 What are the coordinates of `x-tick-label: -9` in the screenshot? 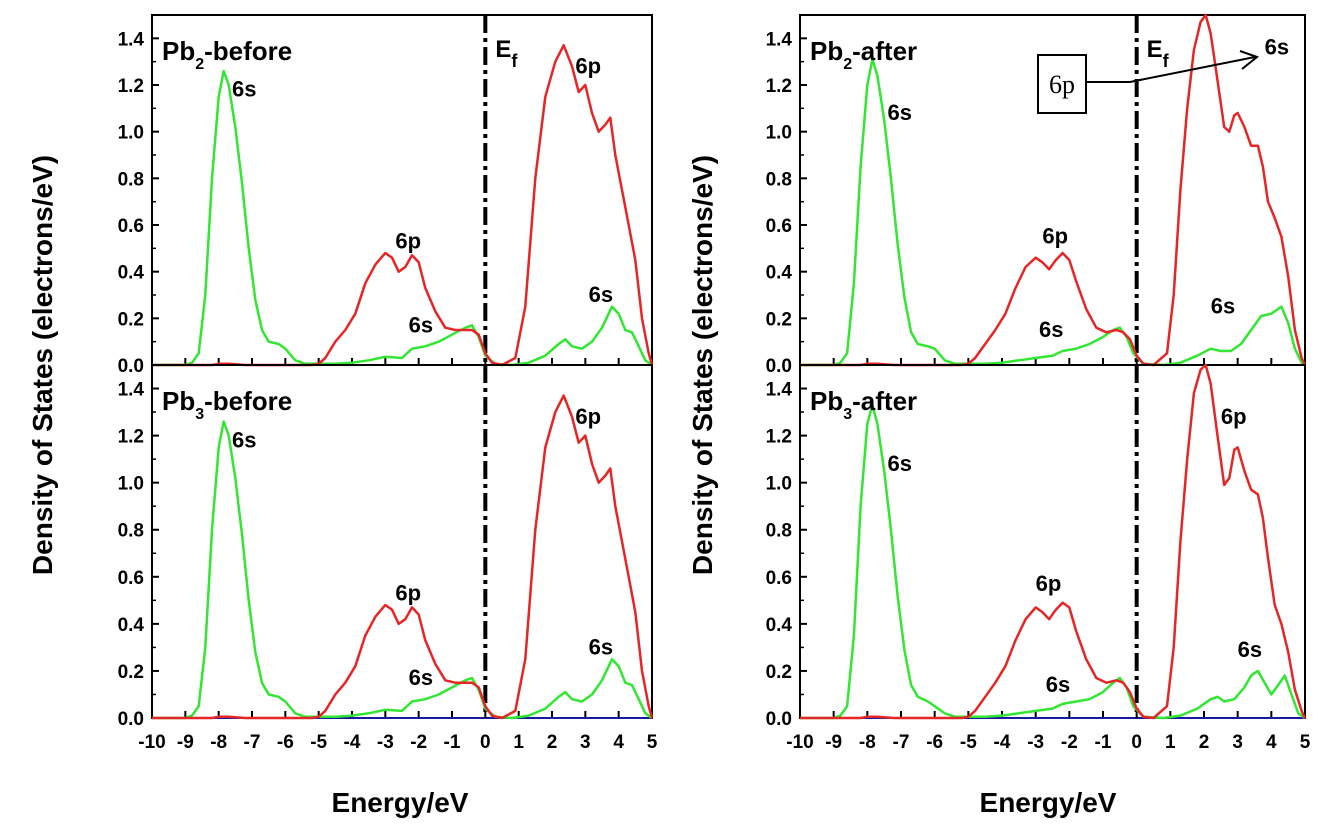 It's located at (833, 742).